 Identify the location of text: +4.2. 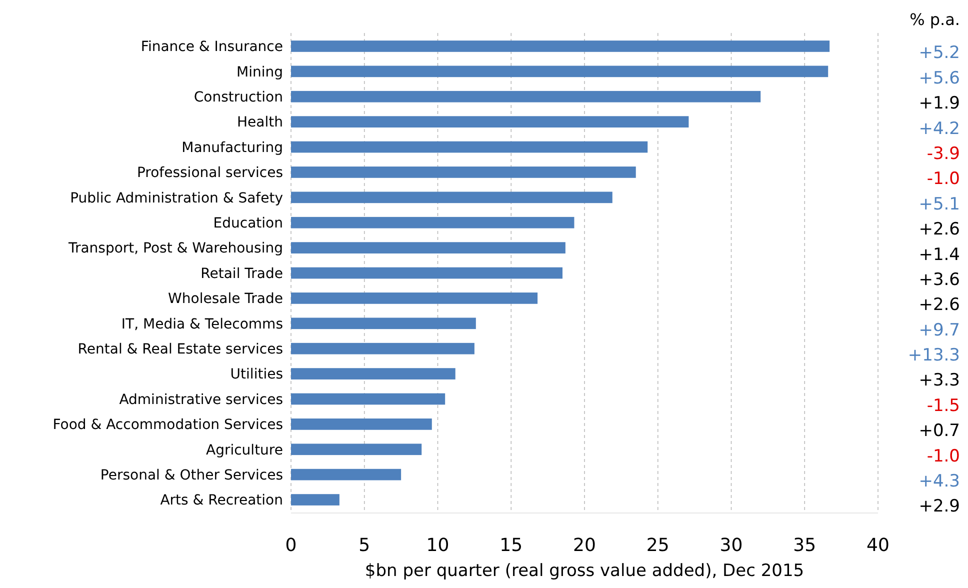
(939, 128).